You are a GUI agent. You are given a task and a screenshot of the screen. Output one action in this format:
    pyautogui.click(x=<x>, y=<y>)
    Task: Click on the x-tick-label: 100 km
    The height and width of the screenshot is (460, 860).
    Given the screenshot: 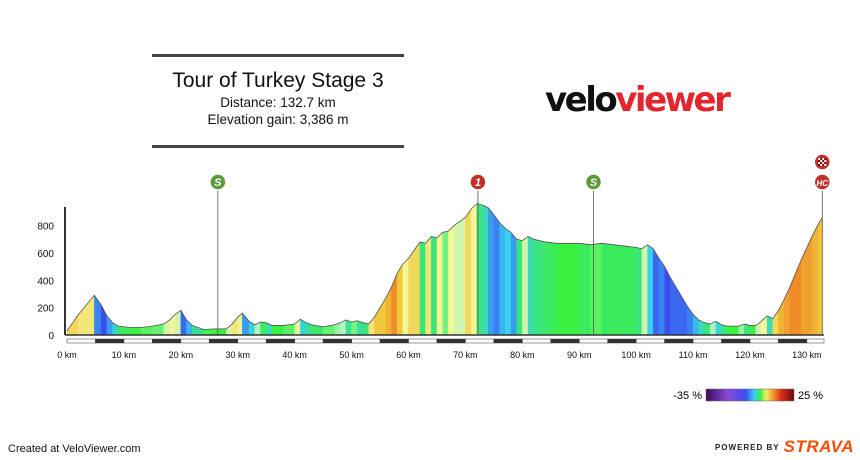 What is the action you would take?
    pyautogui.click(x=636, y=355)
    